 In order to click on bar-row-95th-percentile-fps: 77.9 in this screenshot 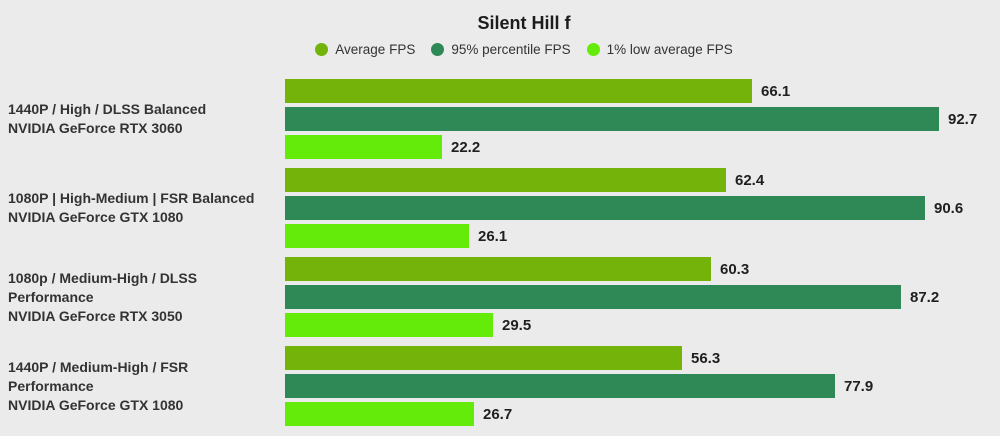, I will do `click(642, 386)`.